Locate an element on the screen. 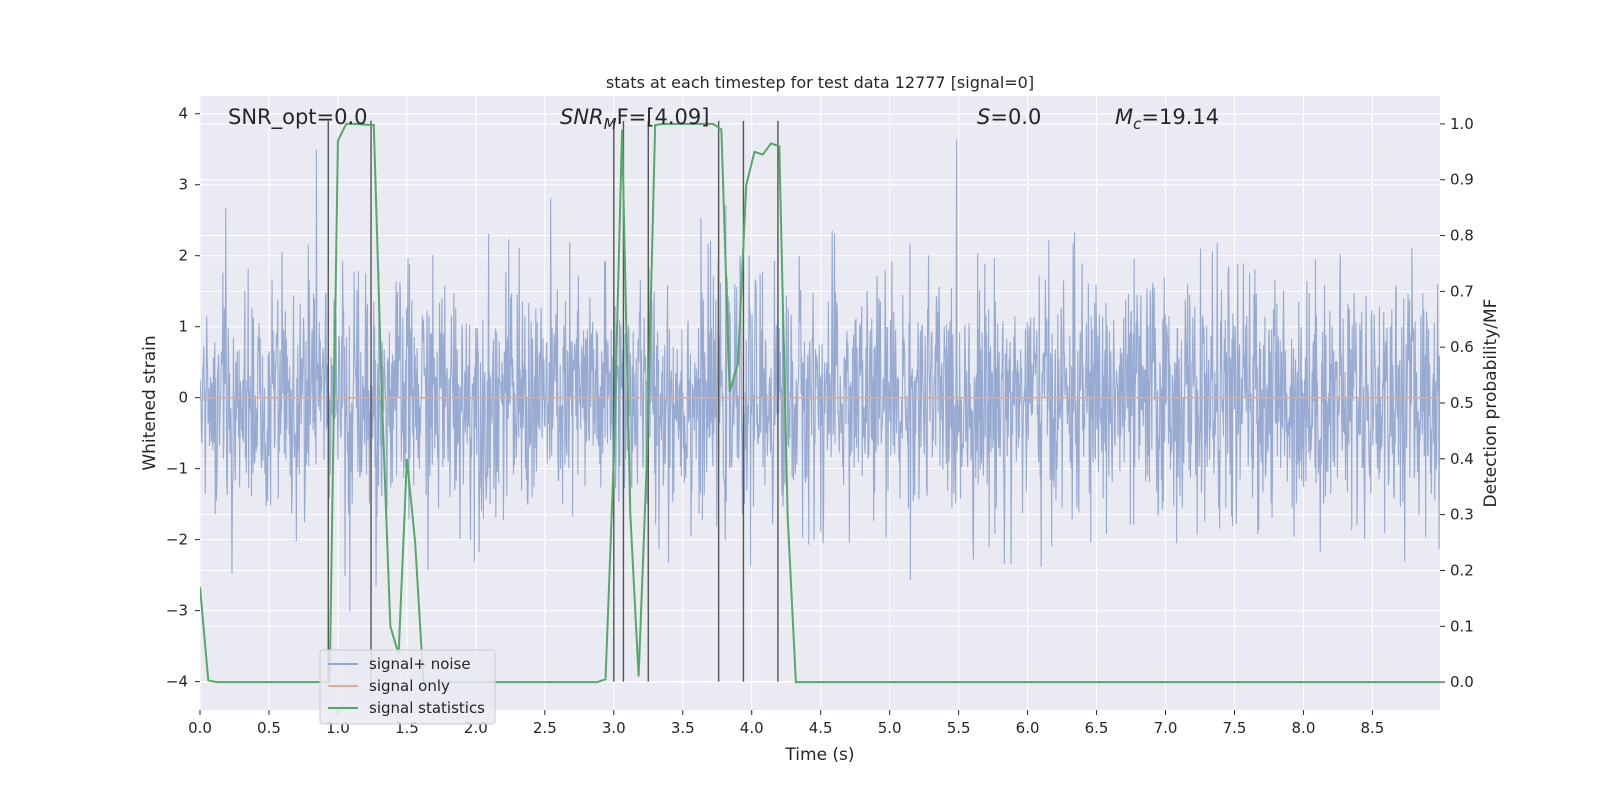  x-tick-label: 4.5 is located at coordinates (821, 728).